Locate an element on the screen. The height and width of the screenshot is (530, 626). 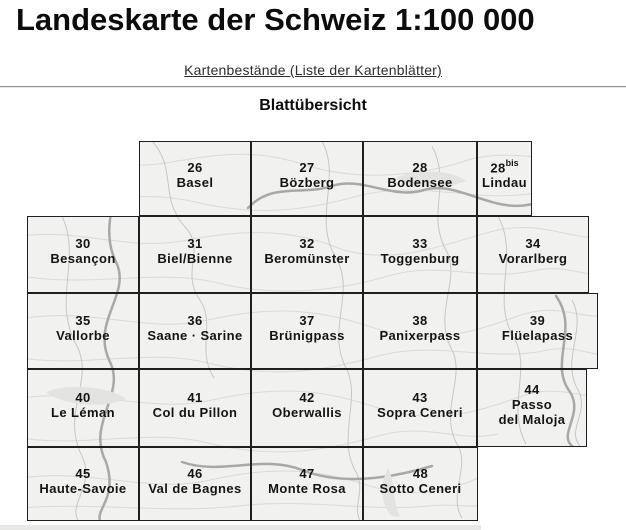
tile-number: 35 is located at coordinates (83, 320).